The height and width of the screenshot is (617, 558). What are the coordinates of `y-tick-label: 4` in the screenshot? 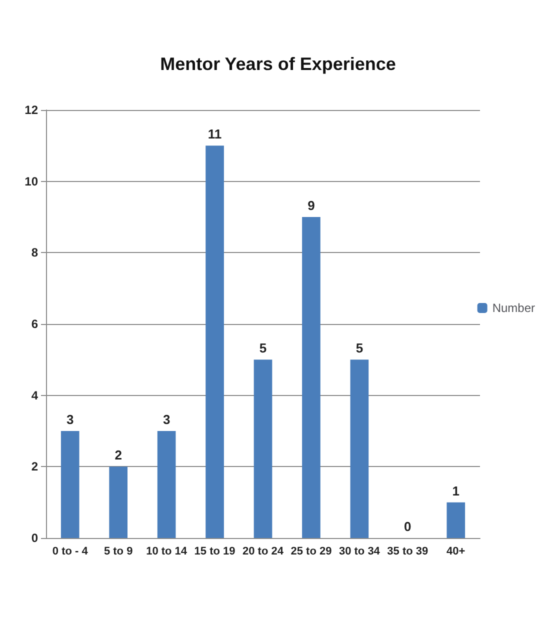 It's located at (34, 395).